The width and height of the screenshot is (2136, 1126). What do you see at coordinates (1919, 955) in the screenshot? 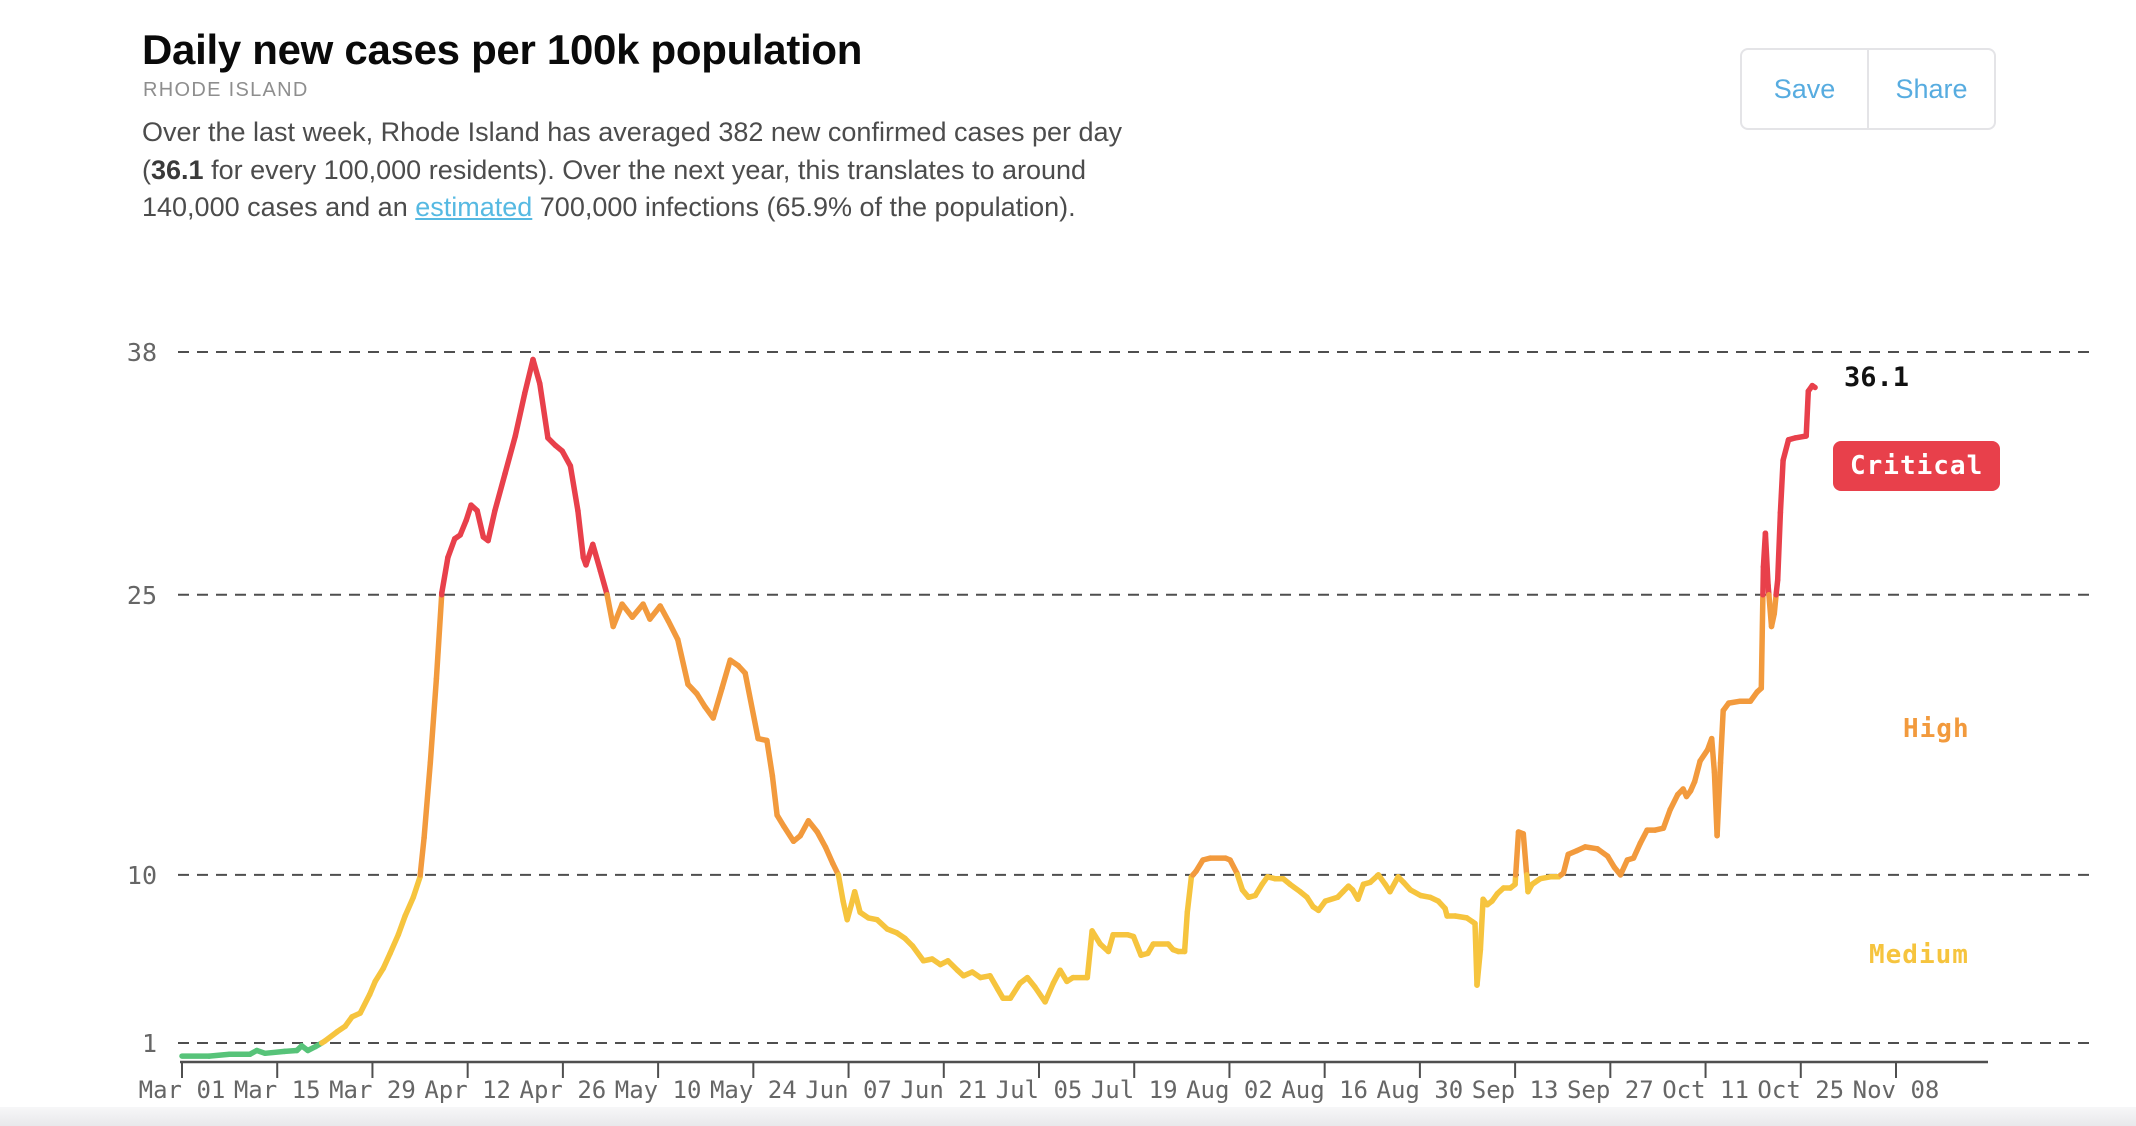
I see `medium-risk-label: Medium` at bounding box center [1919, 955].